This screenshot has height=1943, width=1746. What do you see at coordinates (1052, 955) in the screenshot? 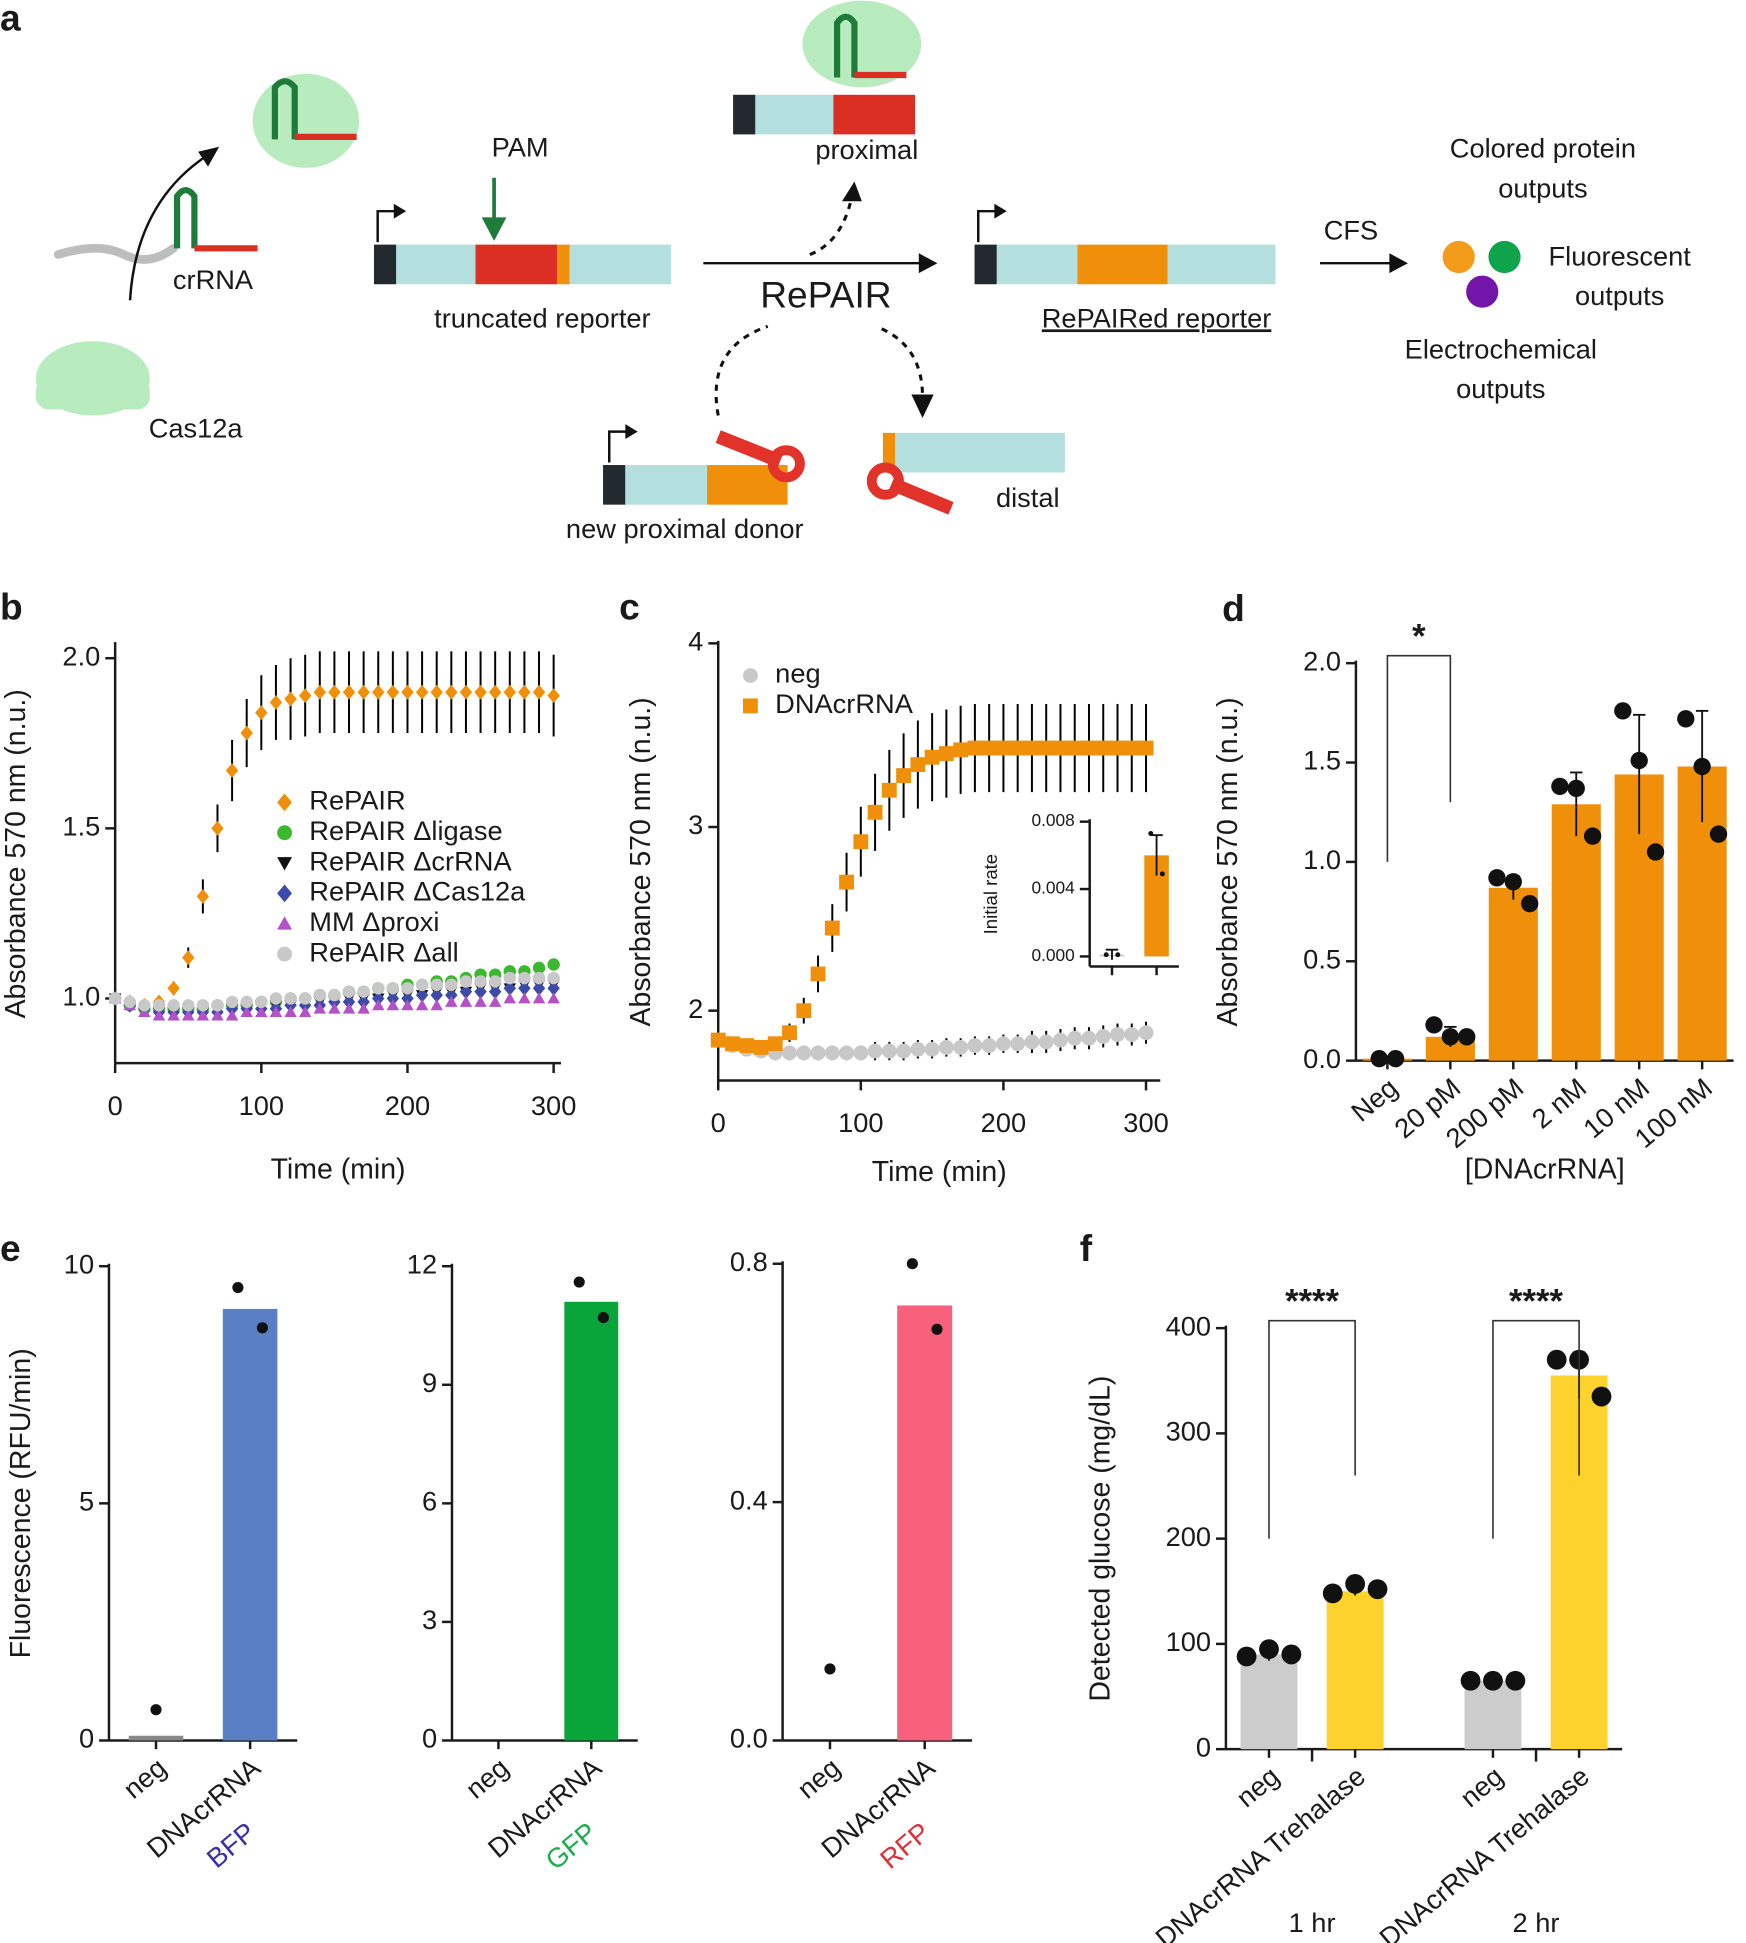
I see `y-tick-label: 0.000` at bounding box center [1052, 955].